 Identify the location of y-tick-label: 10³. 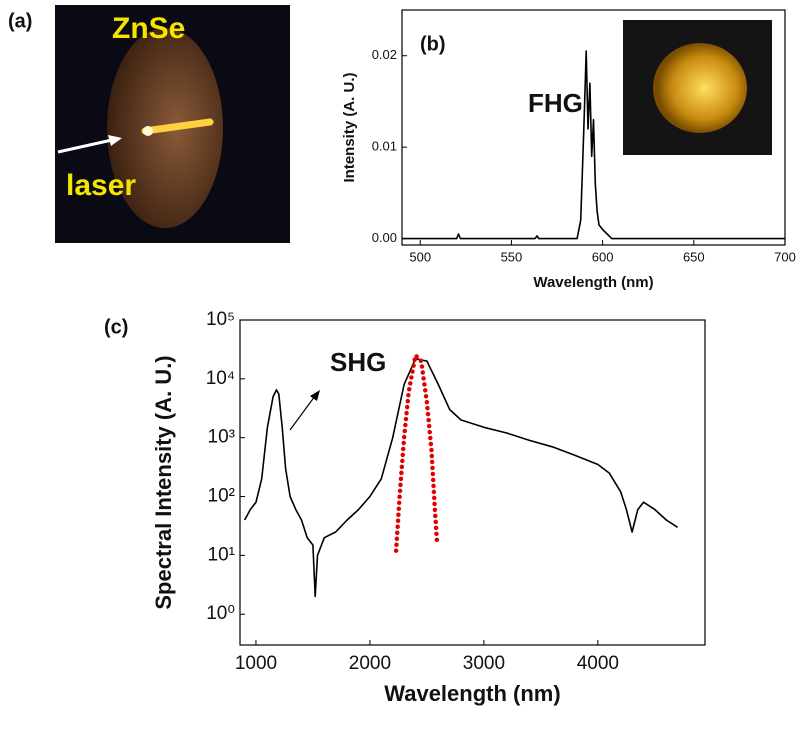
(221, 437).